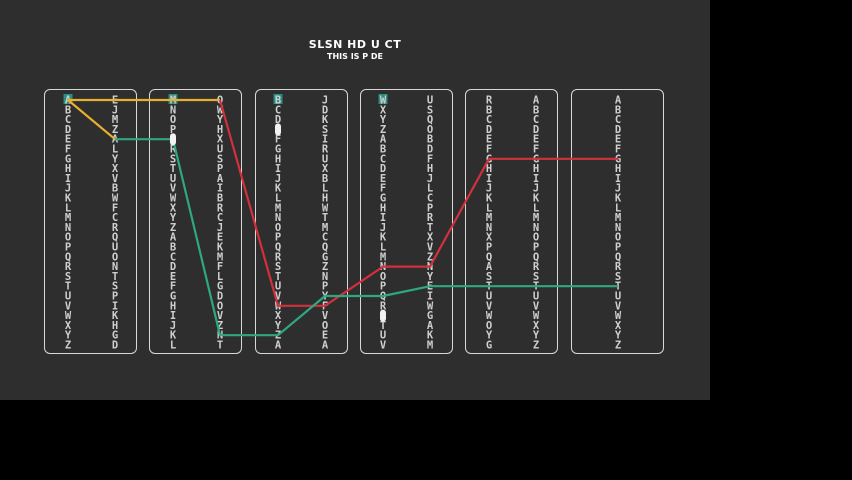 The image size is (852, 480). I want to click on letter-plugboard-in-22: W, so click(68, 316).